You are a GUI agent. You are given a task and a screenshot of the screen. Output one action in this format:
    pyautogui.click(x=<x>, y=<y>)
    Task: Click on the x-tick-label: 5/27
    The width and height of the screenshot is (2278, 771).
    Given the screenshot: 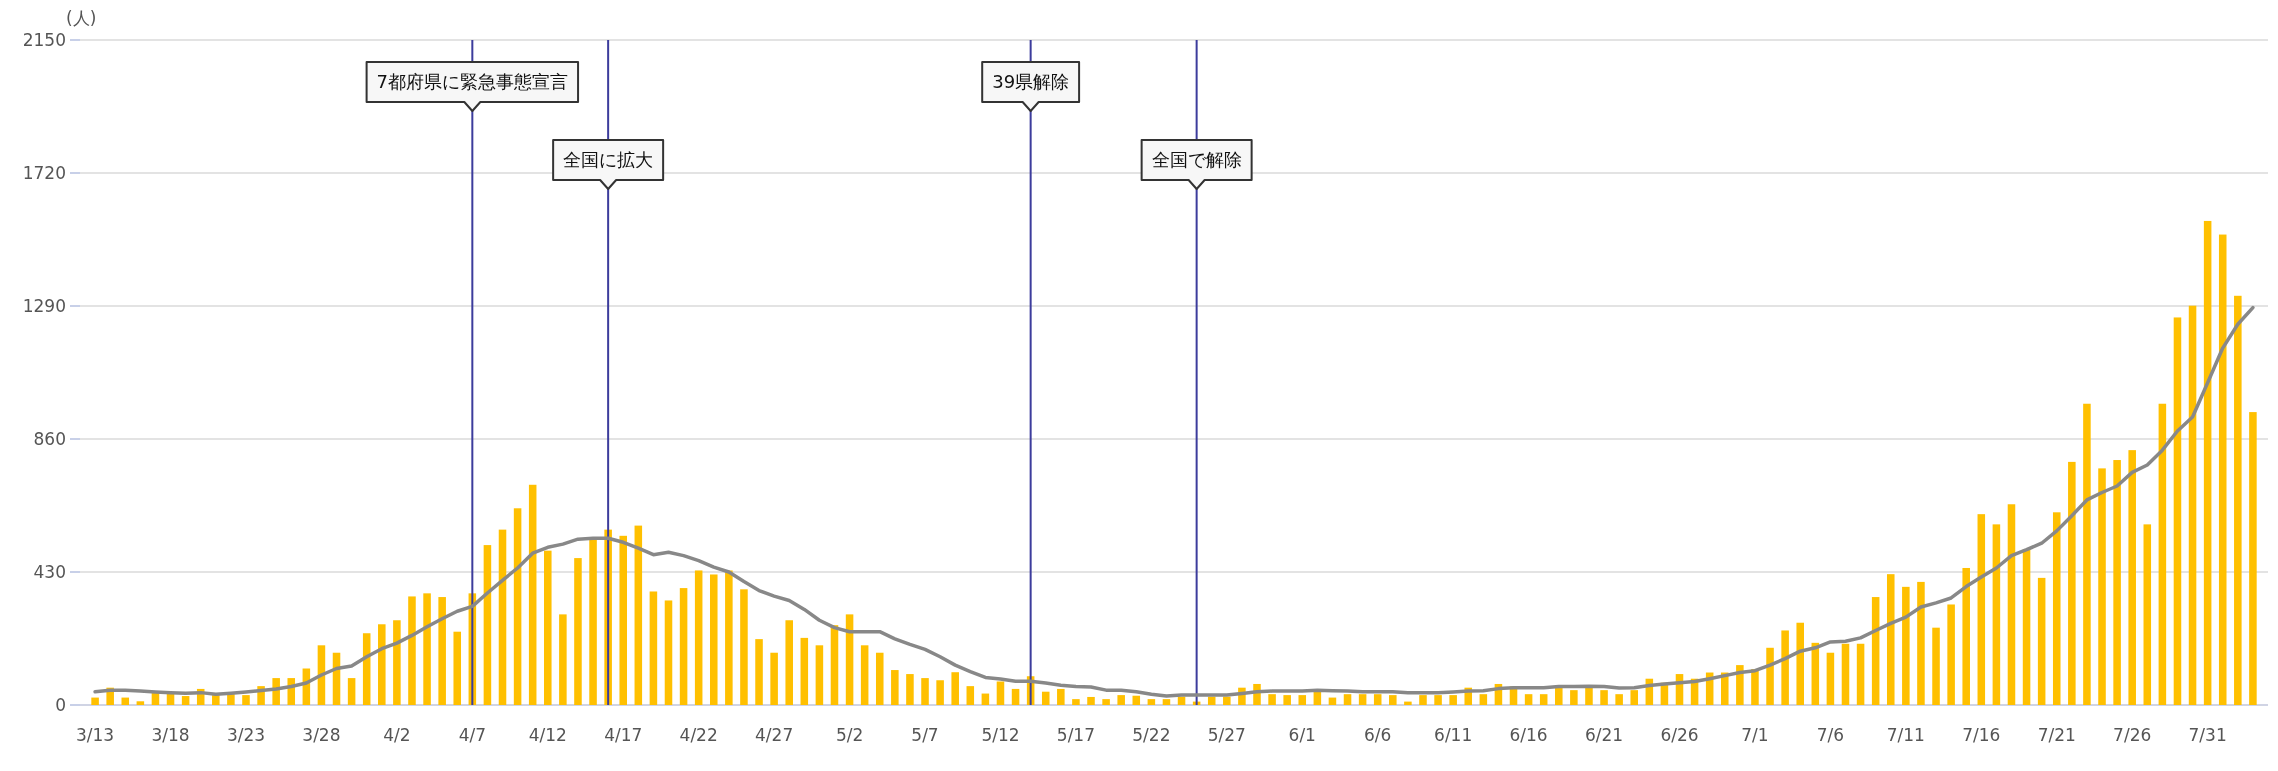 What is the action you would take?
    pyautogui.click(x=1226, y=735)
    